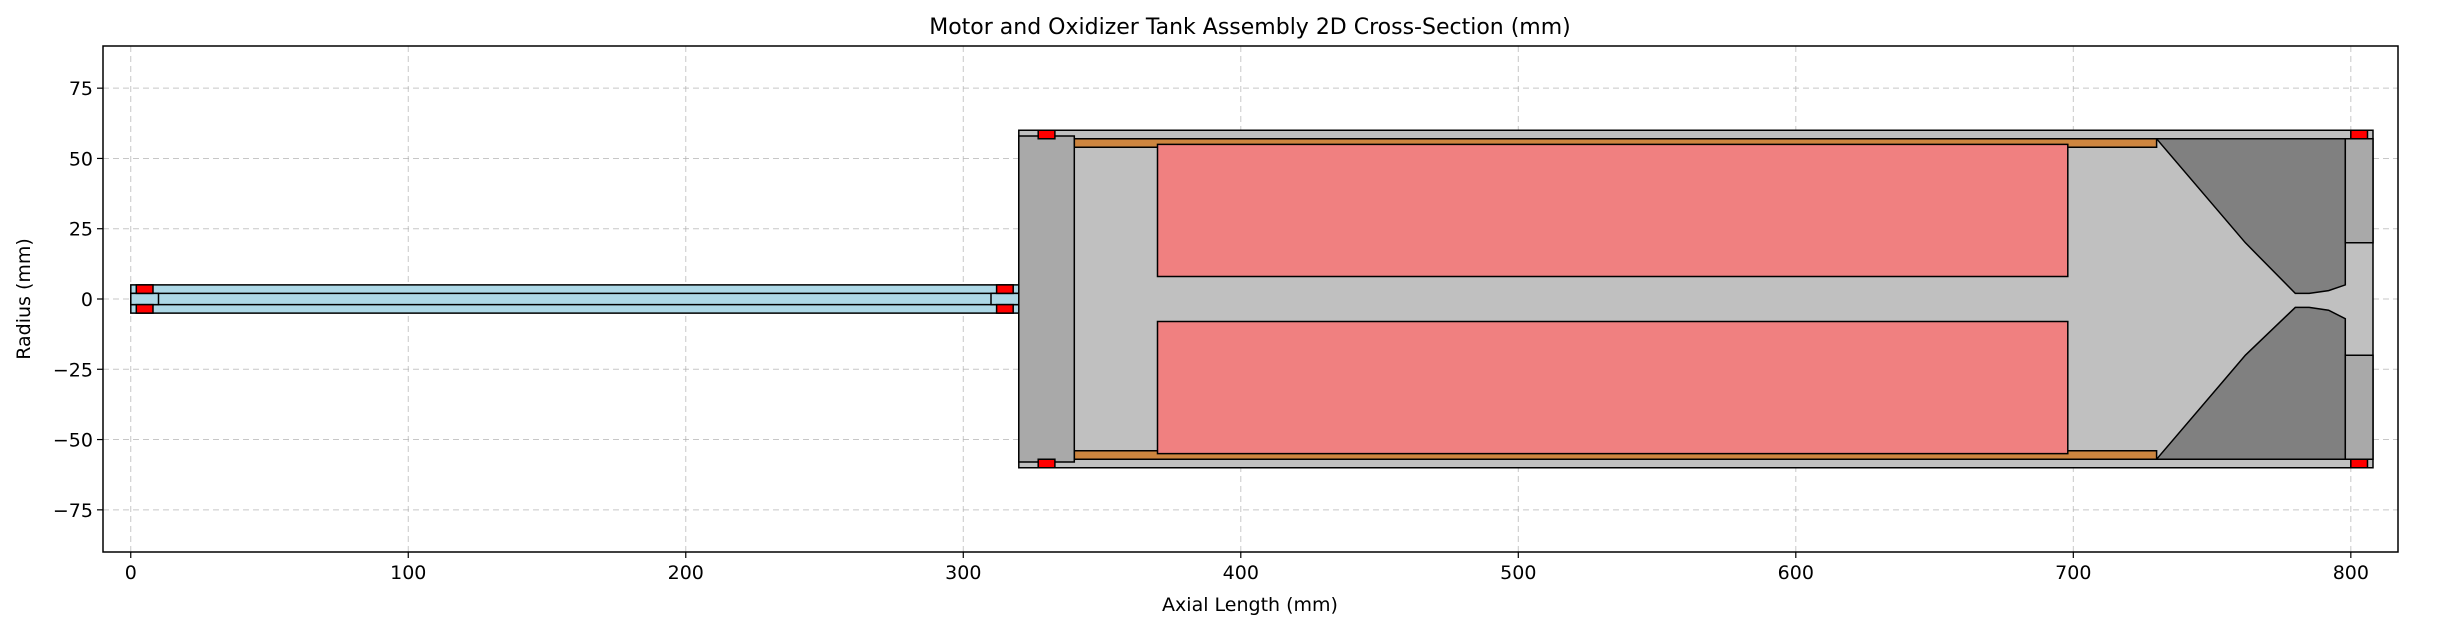  I want to click on x-axis-label: Axial Length (mm), so click(1250, 605).